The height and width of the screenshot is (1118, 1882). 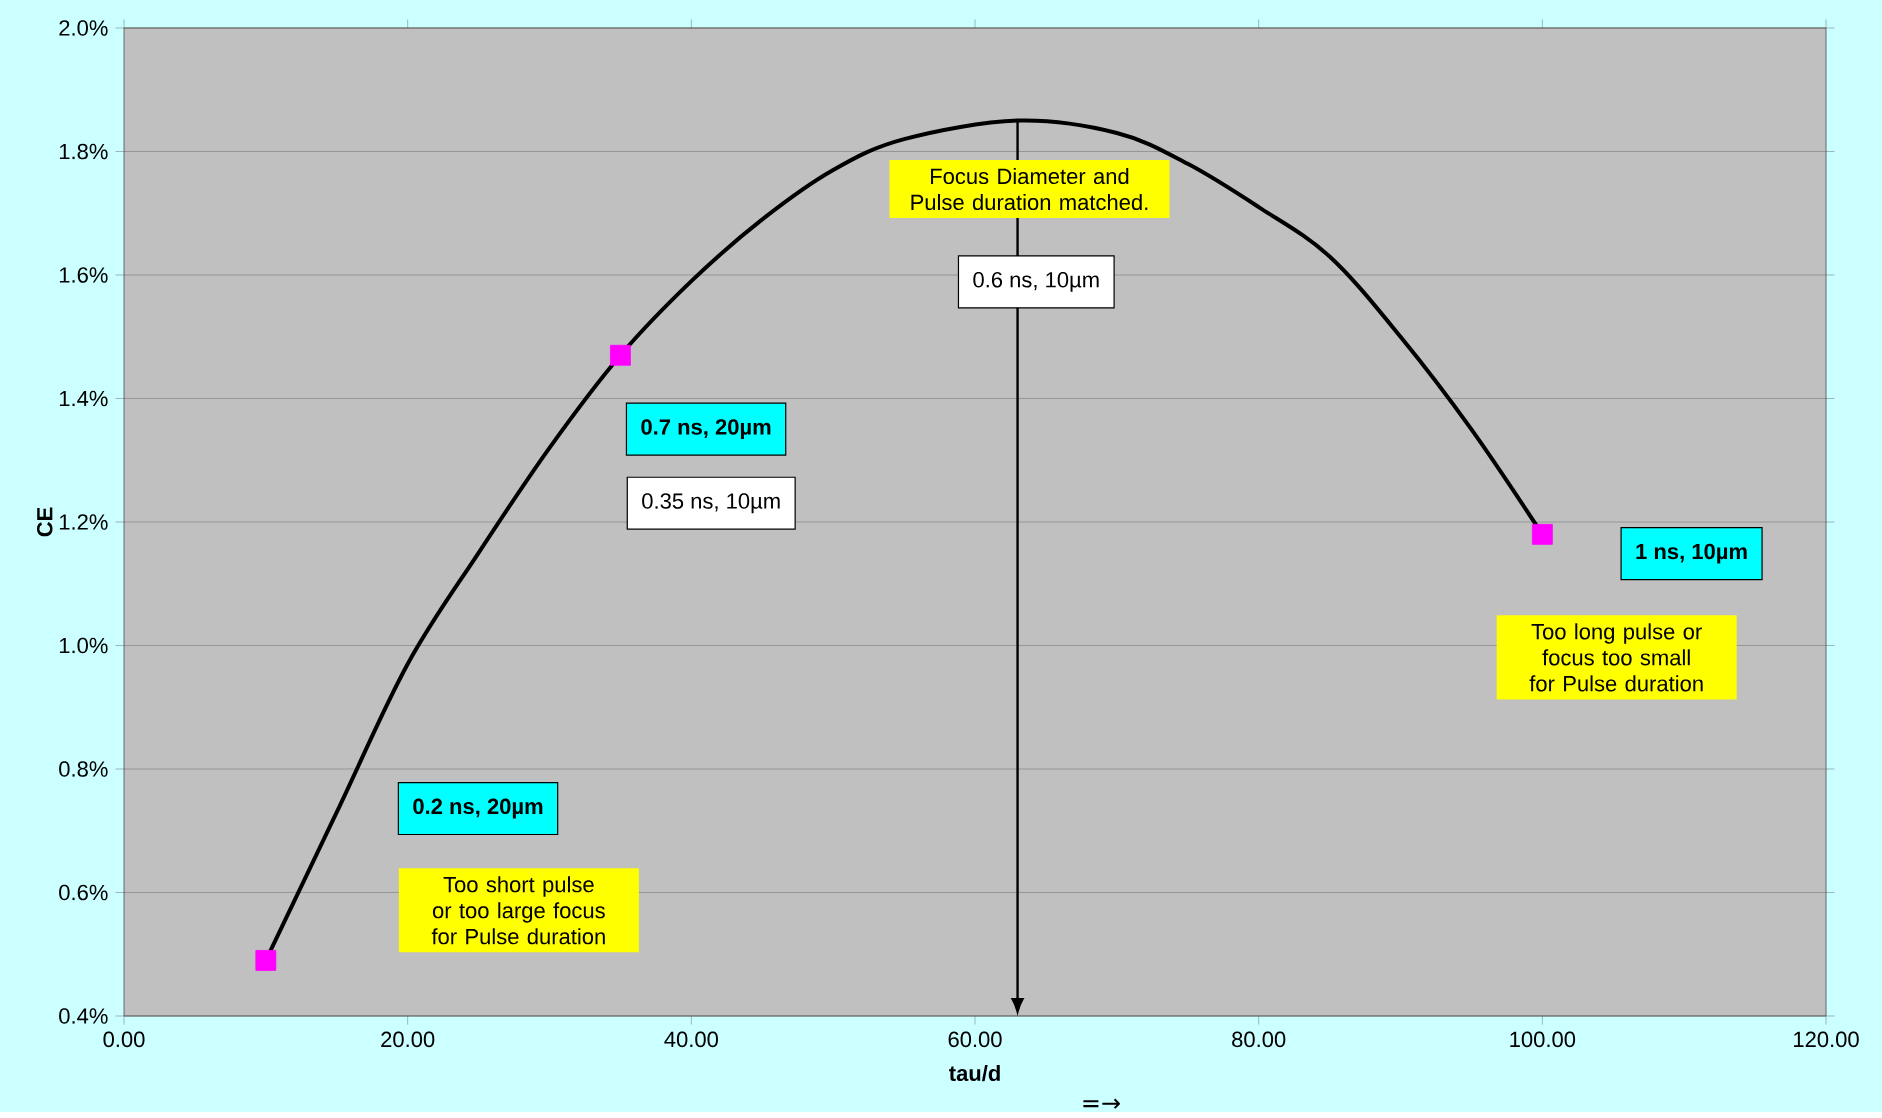 I want to click on annotation: Focus Diameter and Pulse duration matched., so click(x=1029, y=189).